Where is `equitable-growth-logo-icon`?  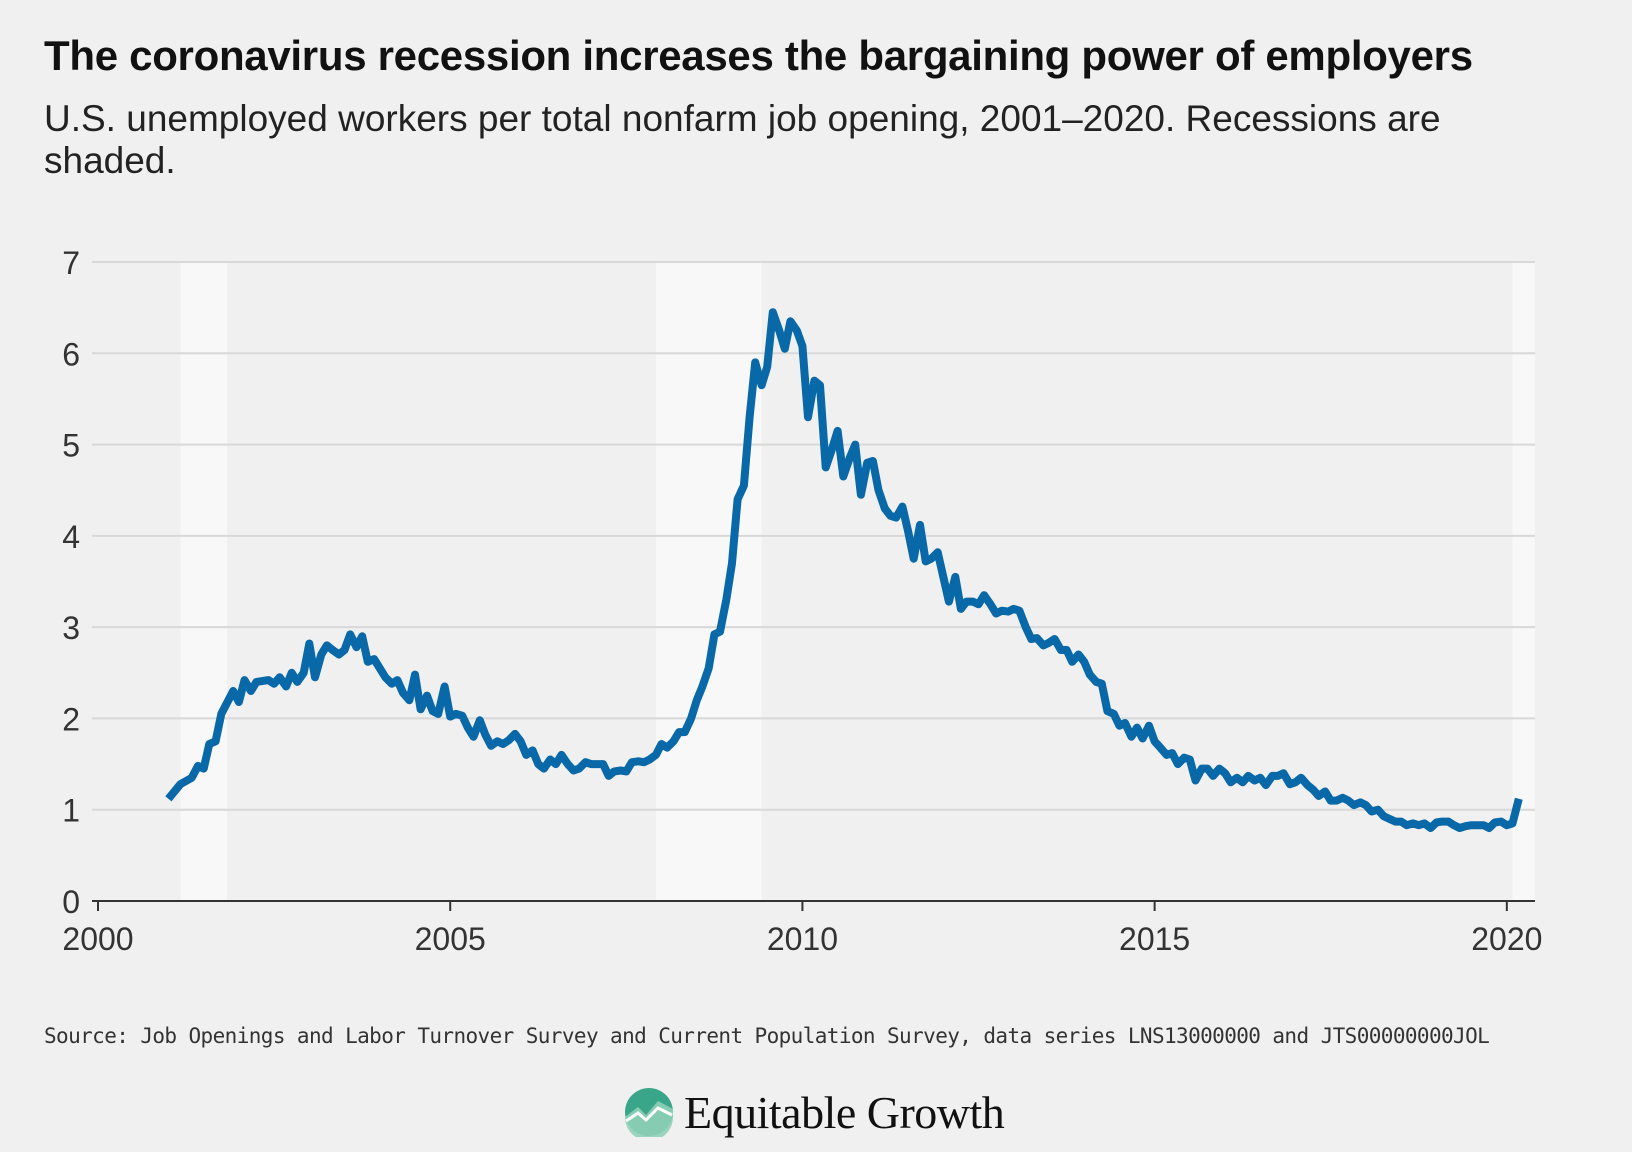 equitable-growth-logo-icon is located at coordinates (649, 1112).